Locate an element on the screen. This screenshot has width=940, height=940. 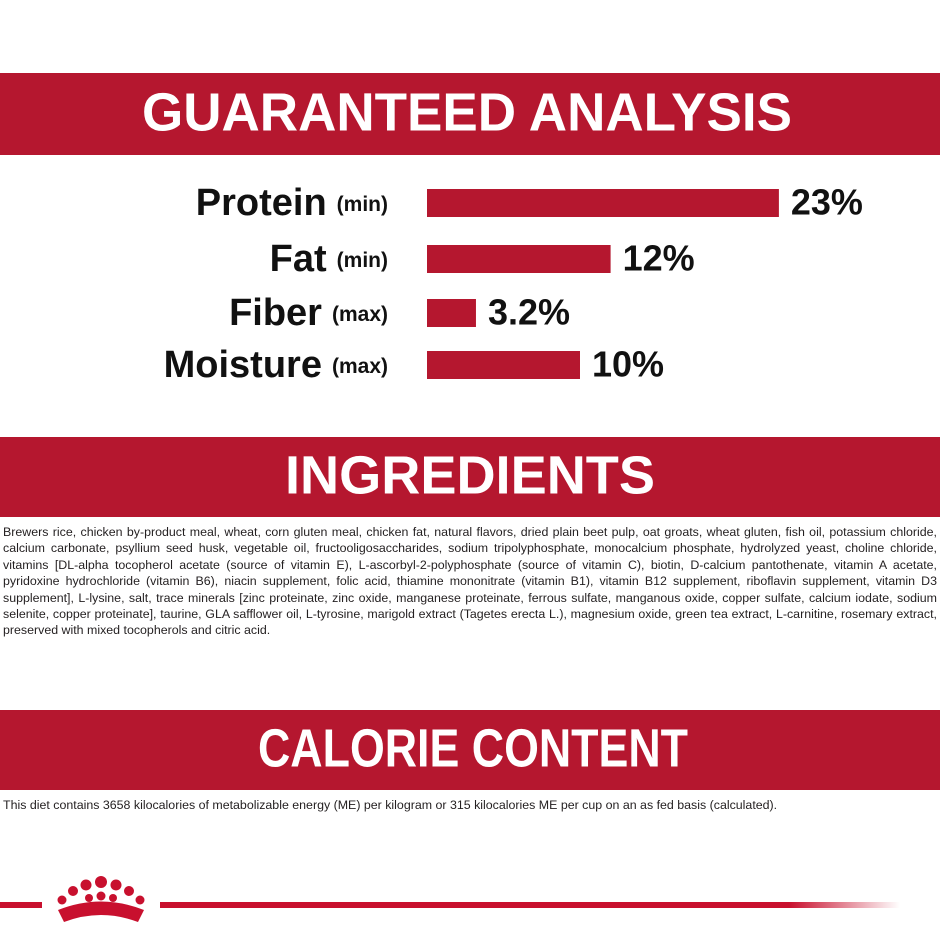
section-title: INGREDIENTS is located at coordinates (470, 475).